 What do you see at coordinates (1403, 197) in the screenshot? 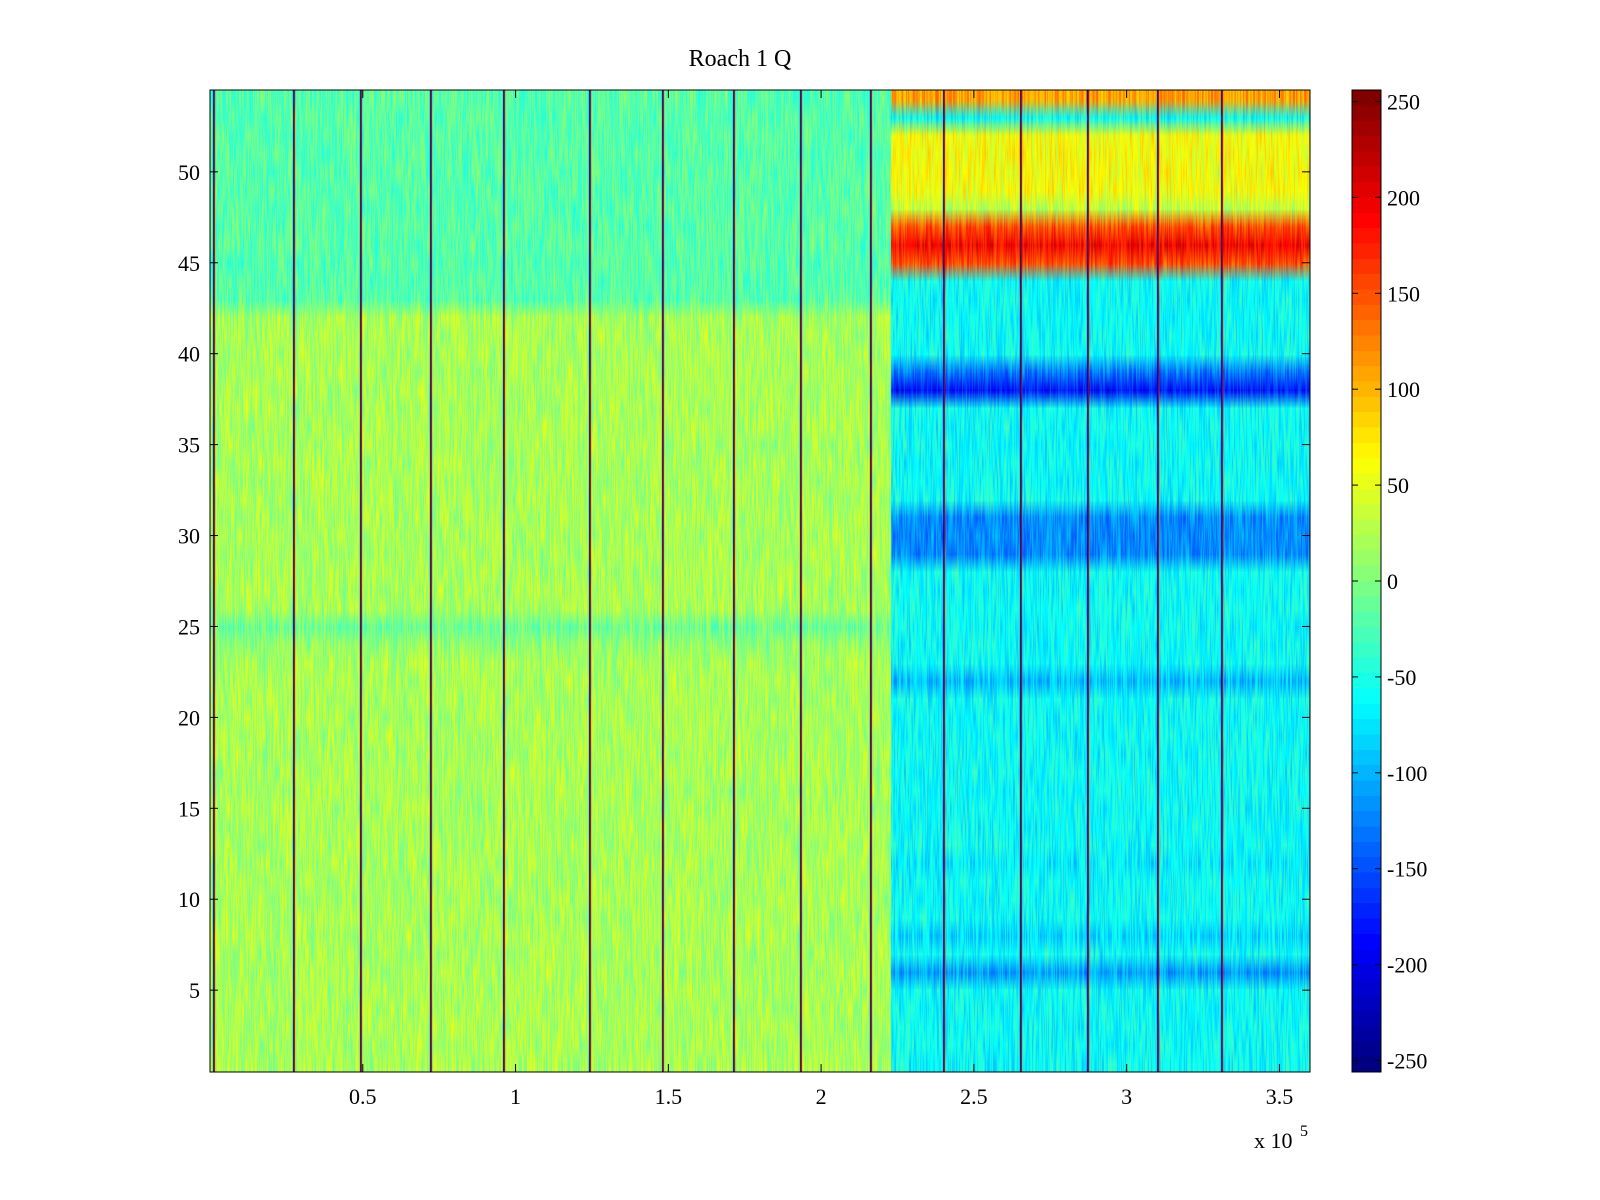
I see `colorbar-tick-label: 200` at bounding box center [1403, 197].